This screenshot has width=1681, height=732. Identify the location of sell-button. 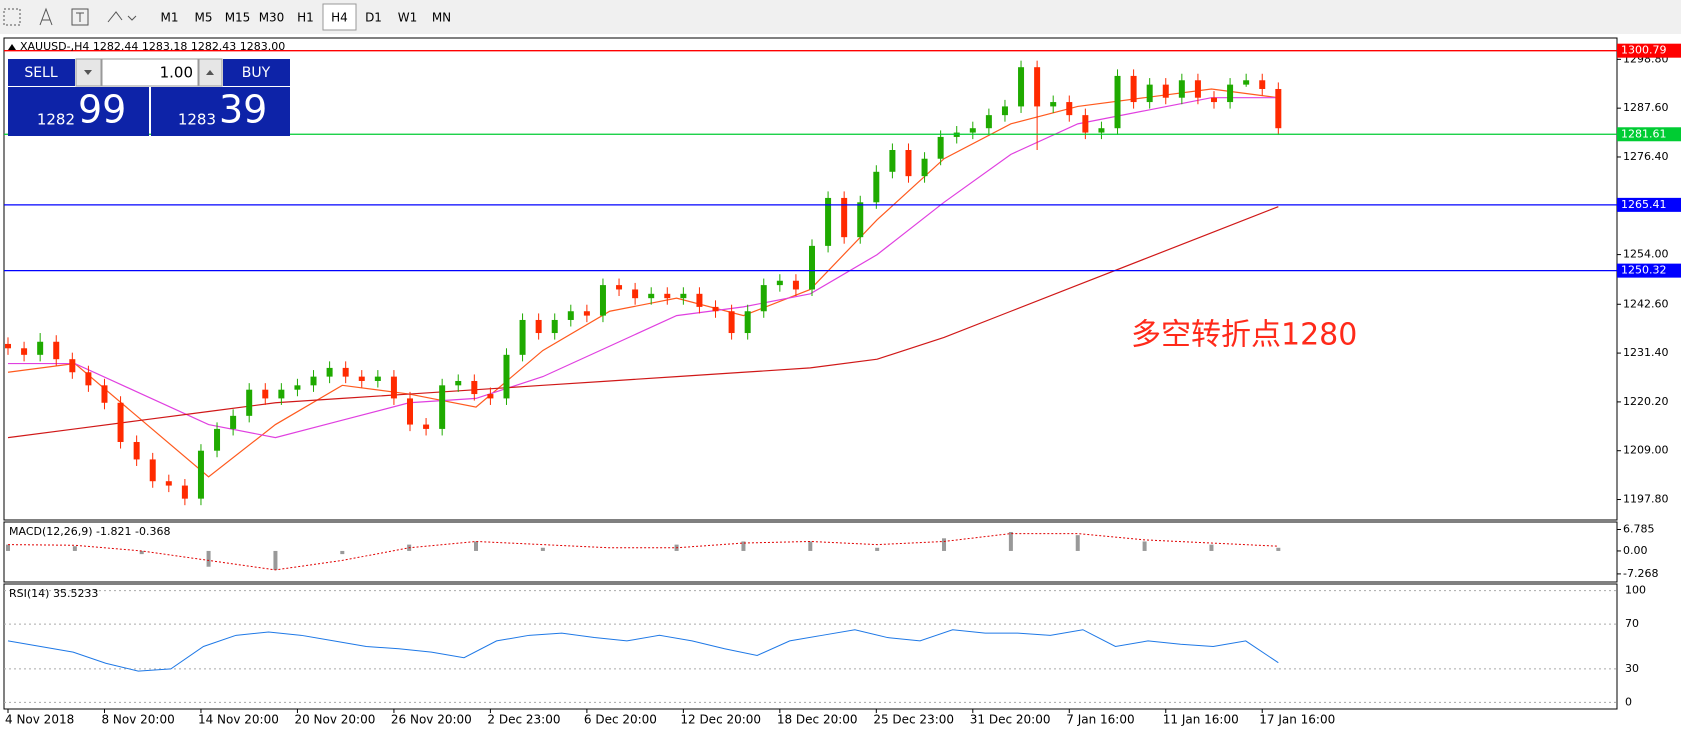
(41, 72).